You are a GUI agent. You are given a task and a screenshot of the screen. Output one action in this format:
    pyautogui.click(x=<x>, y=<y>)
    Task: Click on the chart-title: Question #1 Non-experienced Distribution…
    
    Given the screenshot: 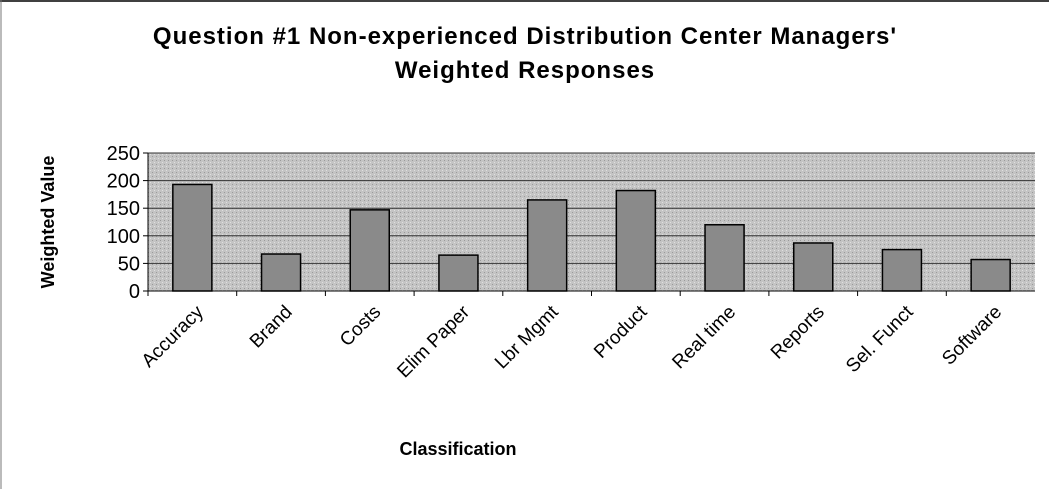 What is the action you would take?
    pyautogui.click(x=525, y=53)
    